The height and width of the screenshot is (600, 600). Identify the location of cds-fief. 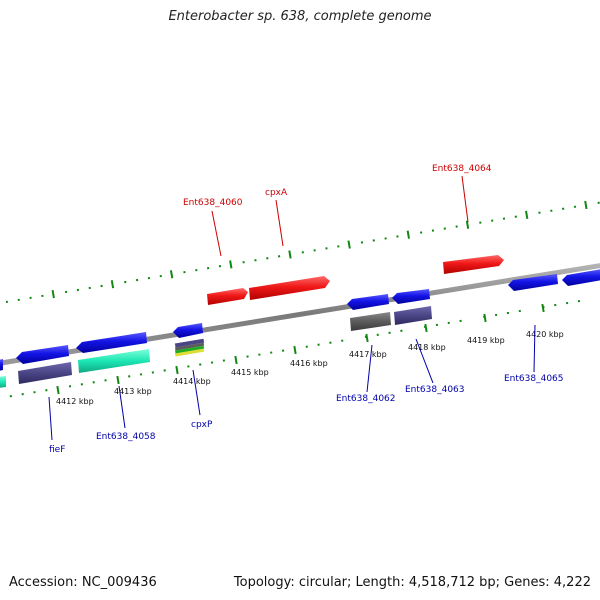
(42, 354).